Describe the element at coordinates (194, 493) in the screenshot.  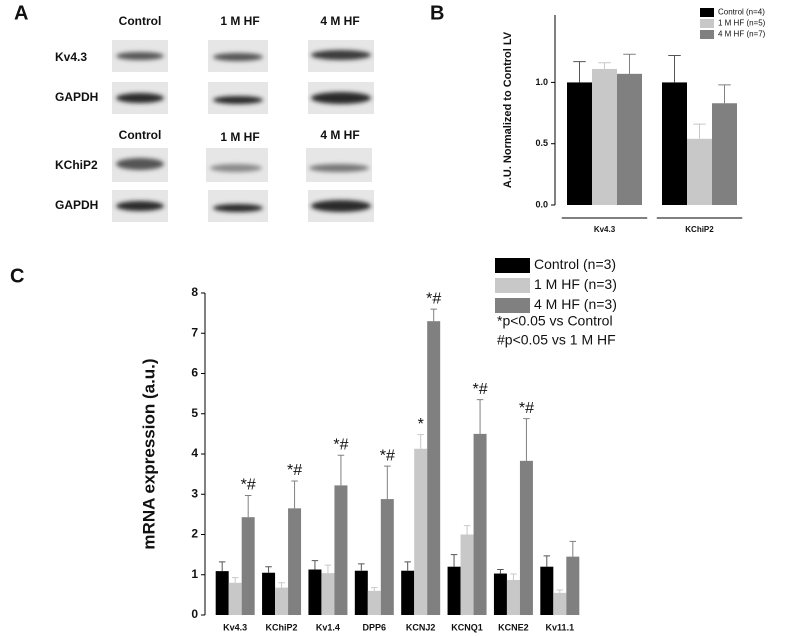
I see `y-tick-label: 3` at that location.